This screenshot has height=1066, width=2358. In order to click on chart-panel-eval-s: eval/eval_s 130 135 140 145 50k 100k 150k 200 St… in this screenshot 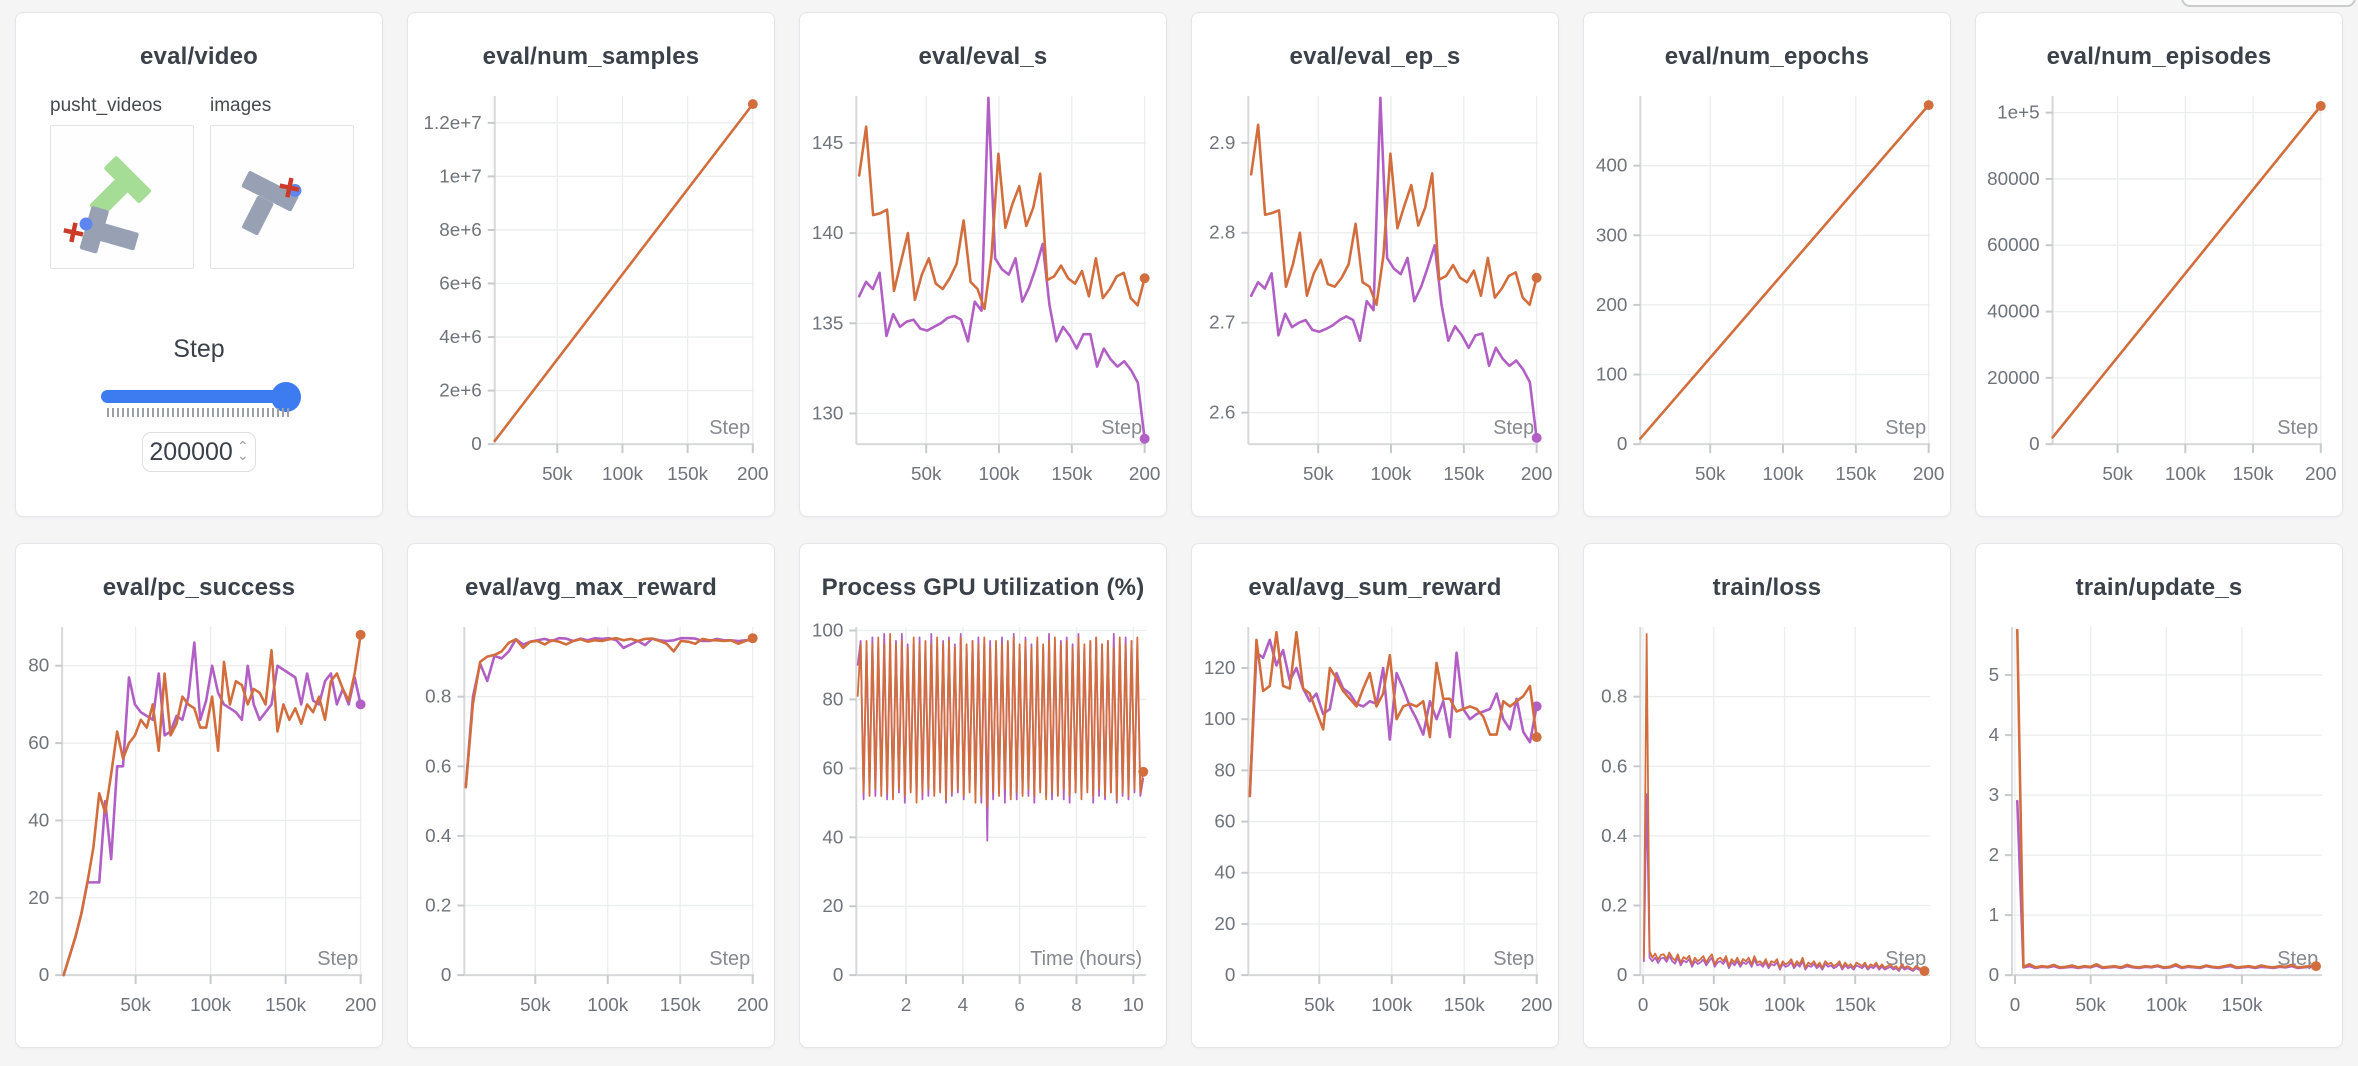, I will do `click(983, 264)`.